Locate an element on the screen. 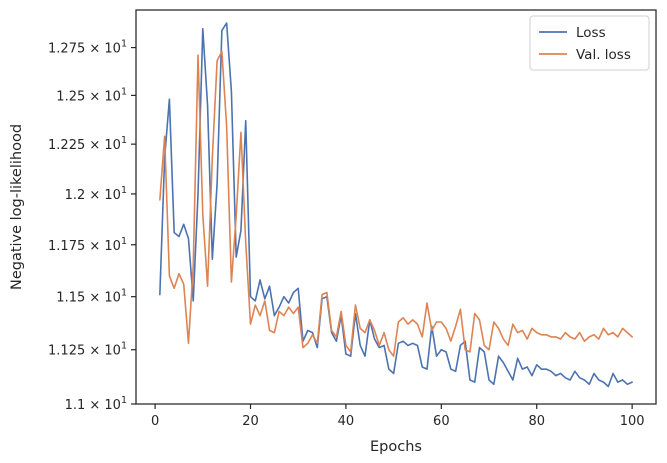  y-tick-label: 1.1 × 10¹ is located at coordinates (96, 404).